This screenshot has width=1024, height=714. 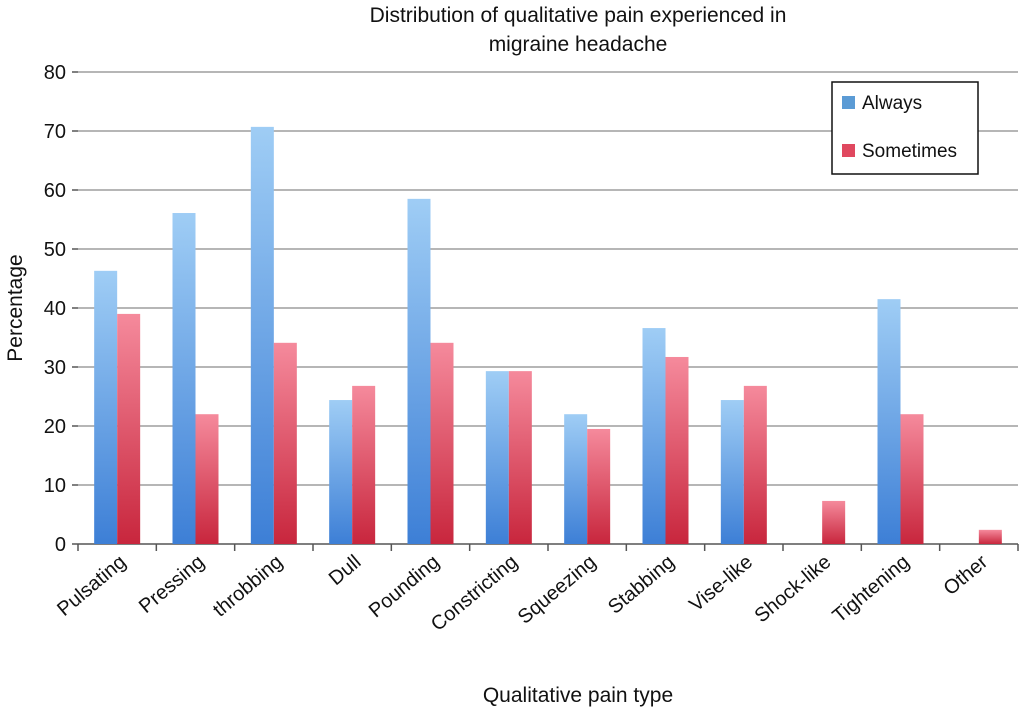 What do you see at coordinates (732, 472) in the screenshot?
I see `bar-always-vise-like` at bounding box center [732, 472].